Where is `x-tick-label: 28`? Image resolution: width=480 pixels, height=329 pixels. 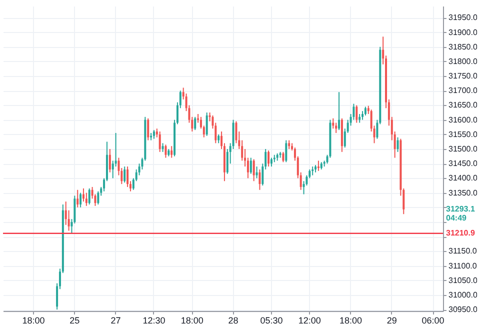
x-tick-label: 28 is located at coordinates (233, 321).